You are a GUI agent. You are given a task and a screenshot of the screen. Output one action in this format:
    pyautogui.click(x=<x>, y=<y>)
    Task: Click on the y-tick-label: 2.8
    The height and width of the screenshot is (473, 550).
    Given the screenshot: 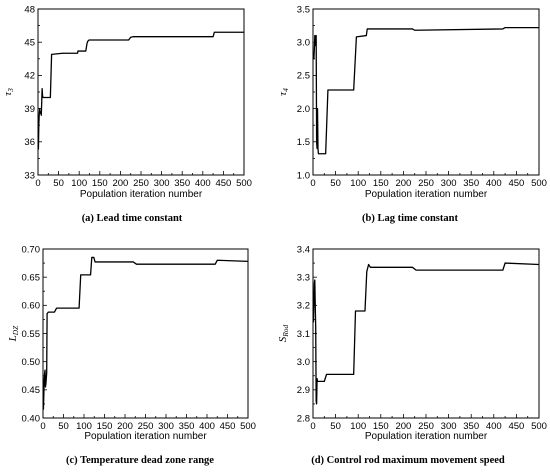 What is the action you would take?
    pyautogui.click(x=303, y=418)
    